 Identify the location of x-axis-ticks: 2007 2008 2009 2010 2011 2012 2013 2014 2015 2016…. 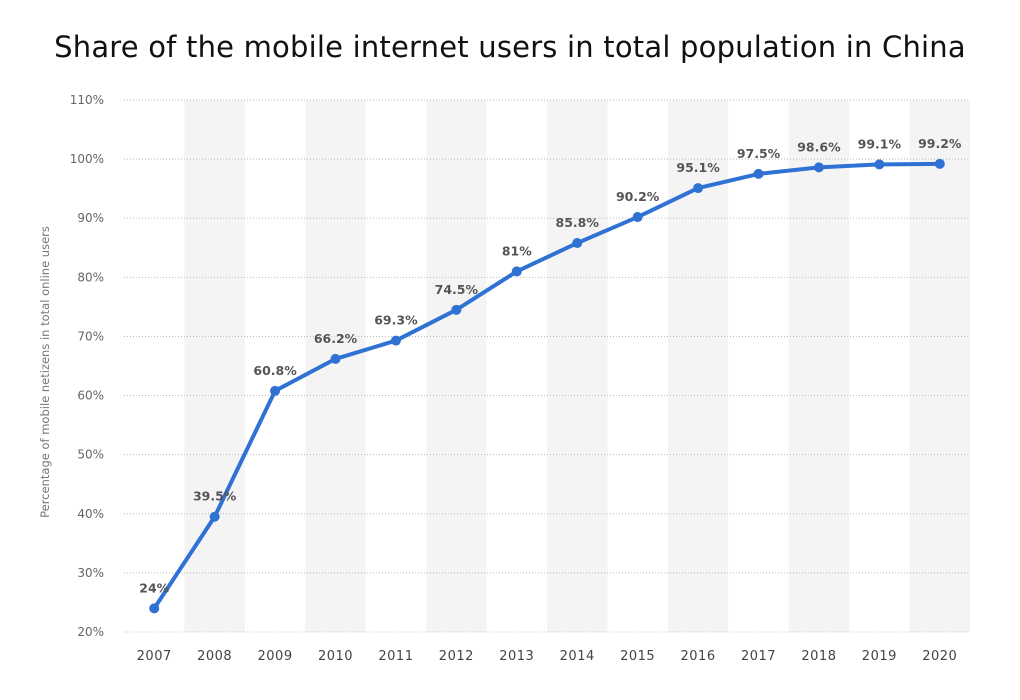
(547, 656).